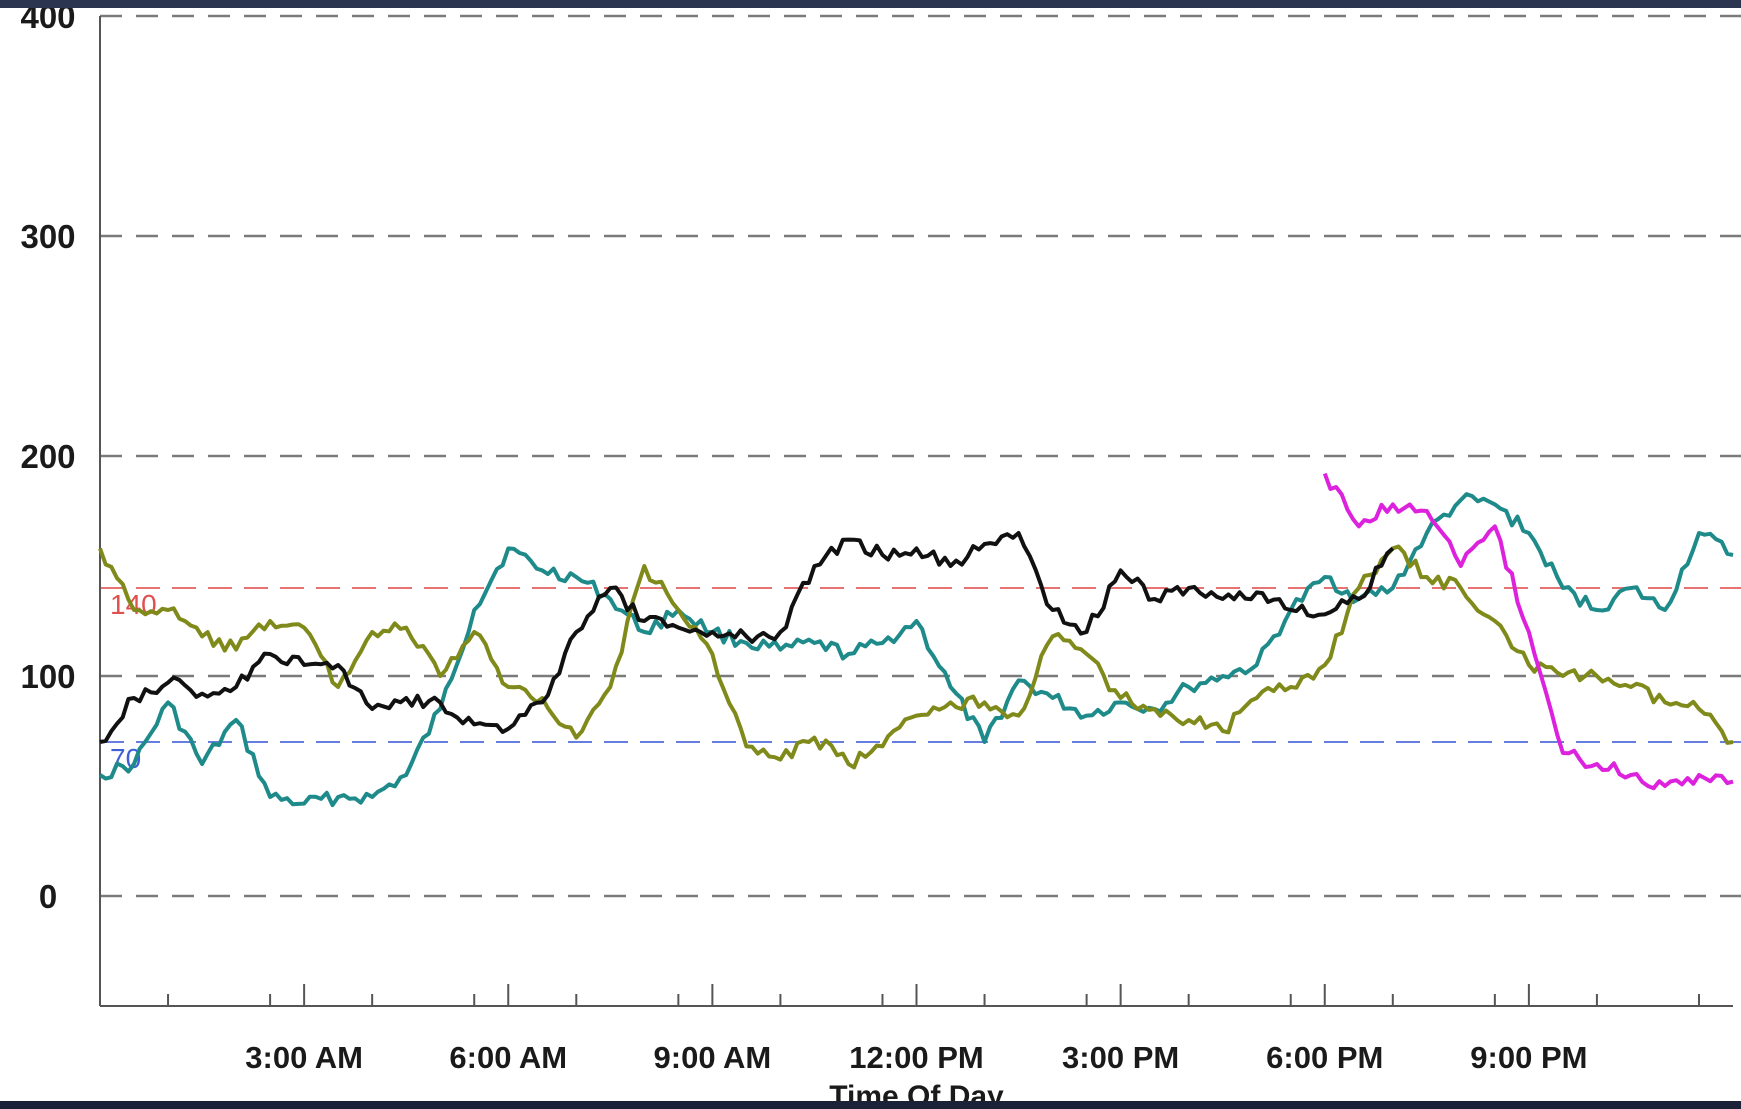  What do you see at coordinates (916, 1057) in the screenshot?
I see `x-tick-label: 12:00 PM` at bounding box center [916, 1057].